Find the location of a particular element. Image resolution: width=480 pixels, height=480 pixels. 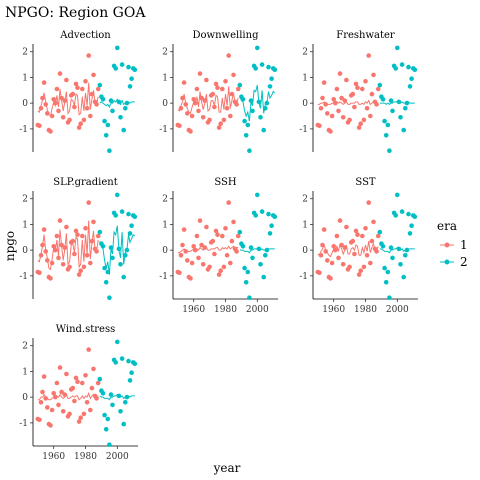

x-axis-label: year is located at coordinates (227, 468).